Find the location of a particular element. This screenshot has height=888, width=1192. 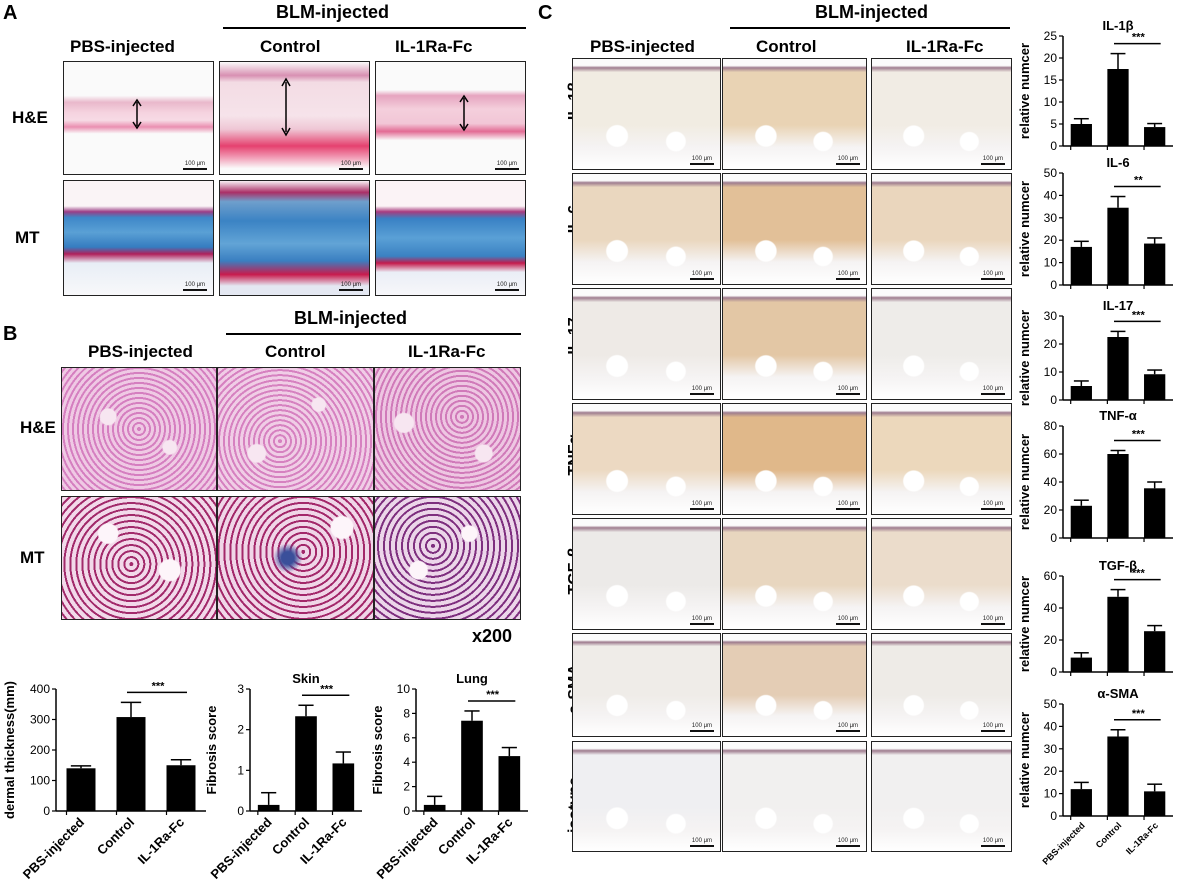

ihc-il1-control: 100 μm is located at coordinates (794, 114).